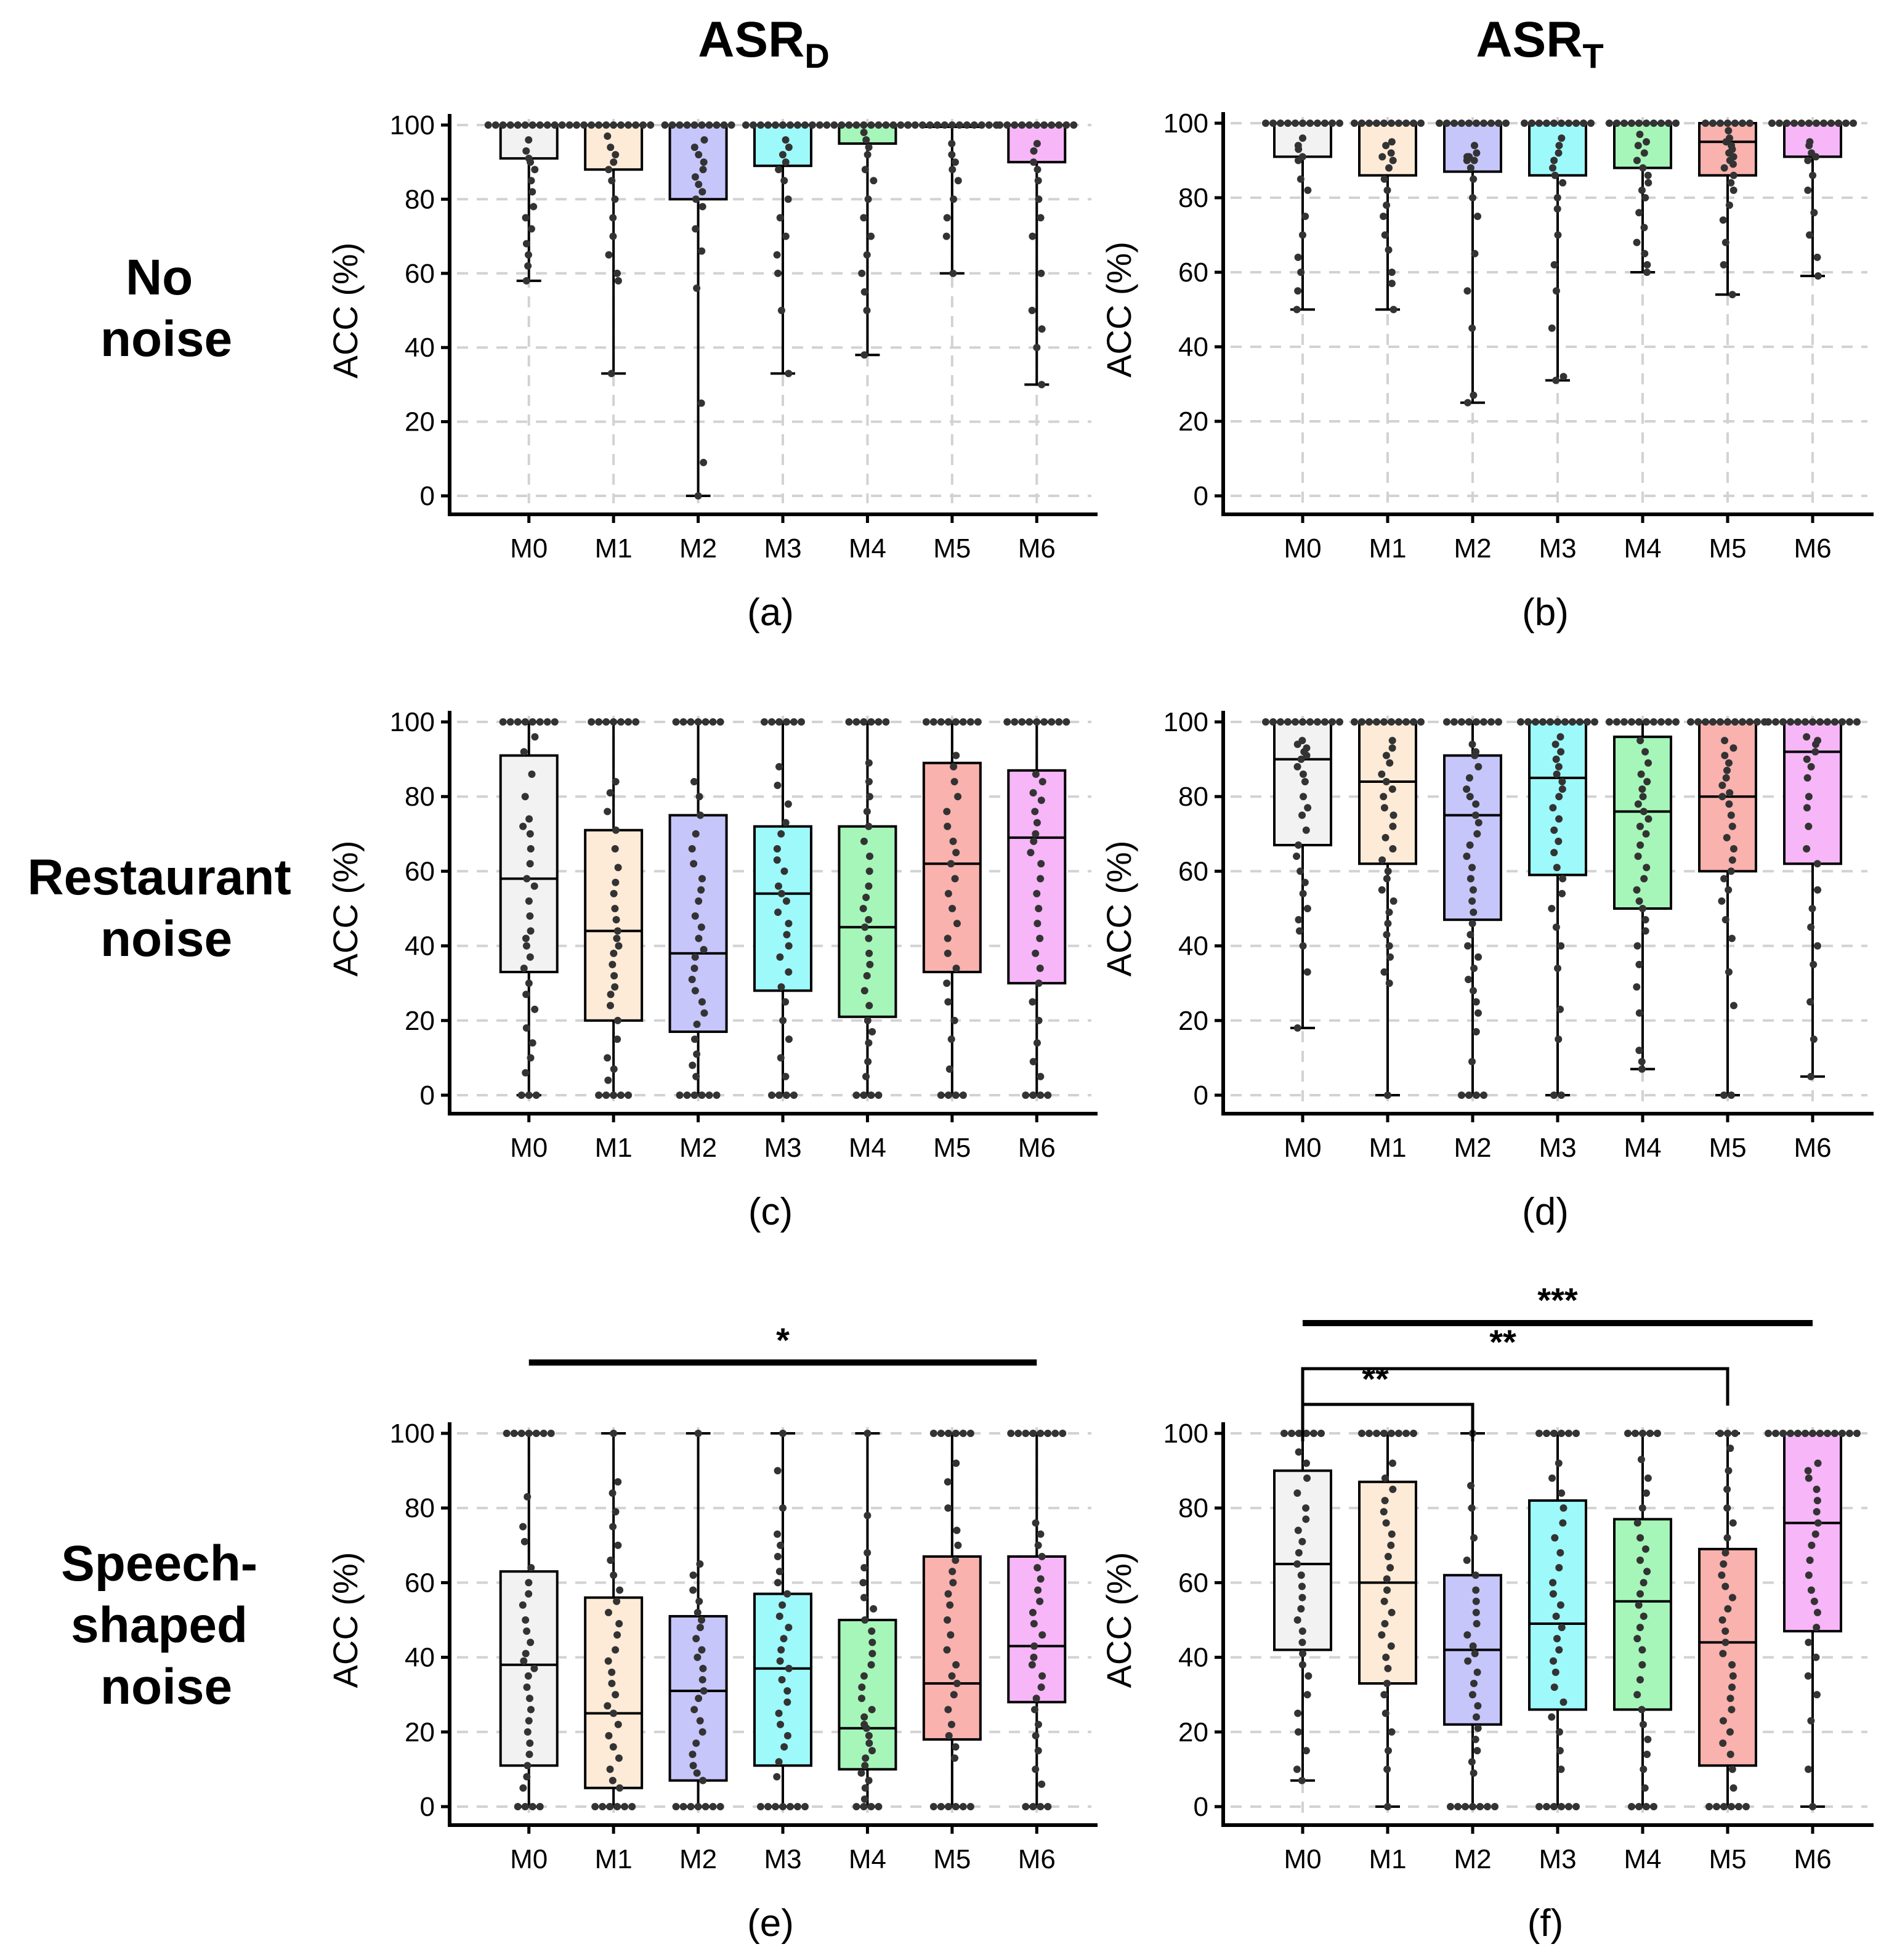 This screenshot has width=1889, height=1960. What do you see at coordinates (764, 44) in the screenshot?
I see `column-title-asr-d: ASRD` at bounding box center [764, 44].